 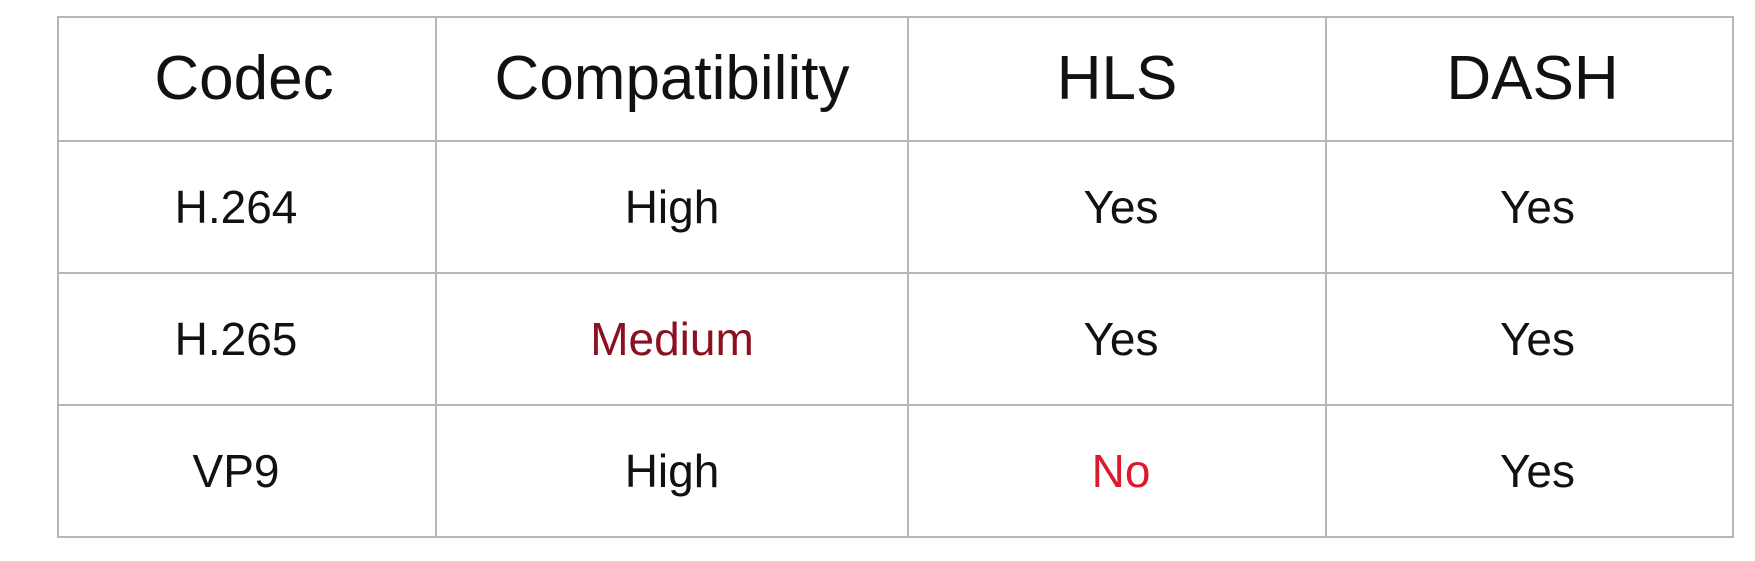 I want to click on codec-value: VP9, so click(x=236, y=471).